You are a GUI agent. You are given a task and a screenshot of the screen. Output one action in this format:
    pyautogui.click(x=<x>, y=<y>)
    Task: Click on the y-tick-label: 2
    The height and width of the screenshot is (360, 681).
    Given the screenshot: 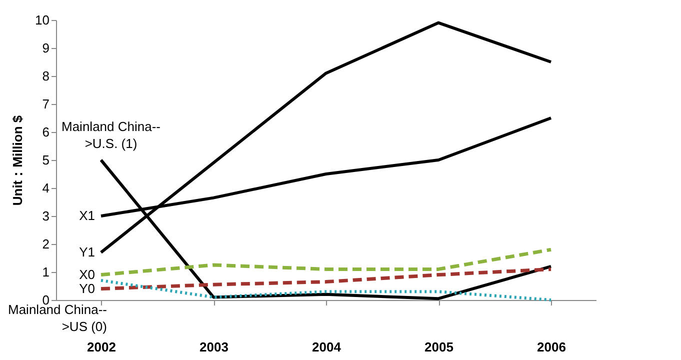 What is the action you would take?
    pyautogui.click(x=46, y=244)
    